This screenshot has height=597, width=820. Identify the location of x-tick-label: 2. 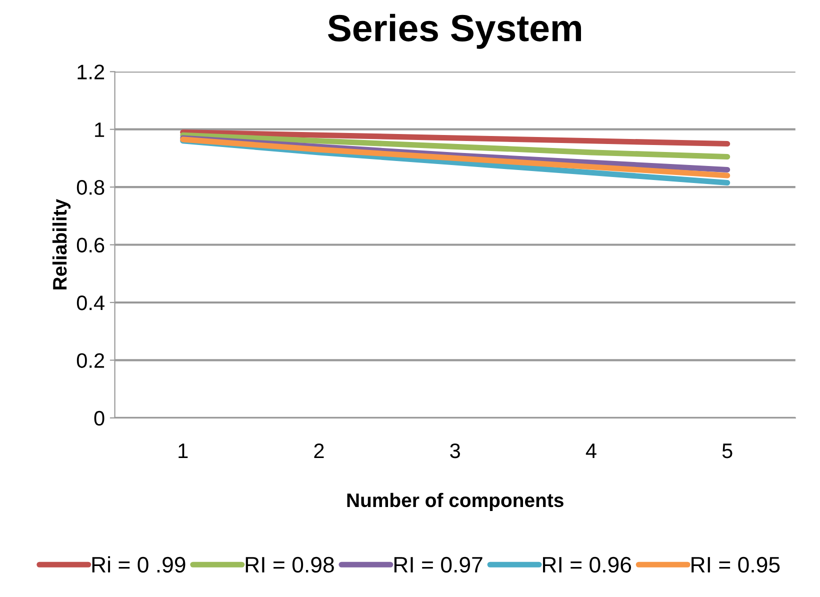
(319, 450).